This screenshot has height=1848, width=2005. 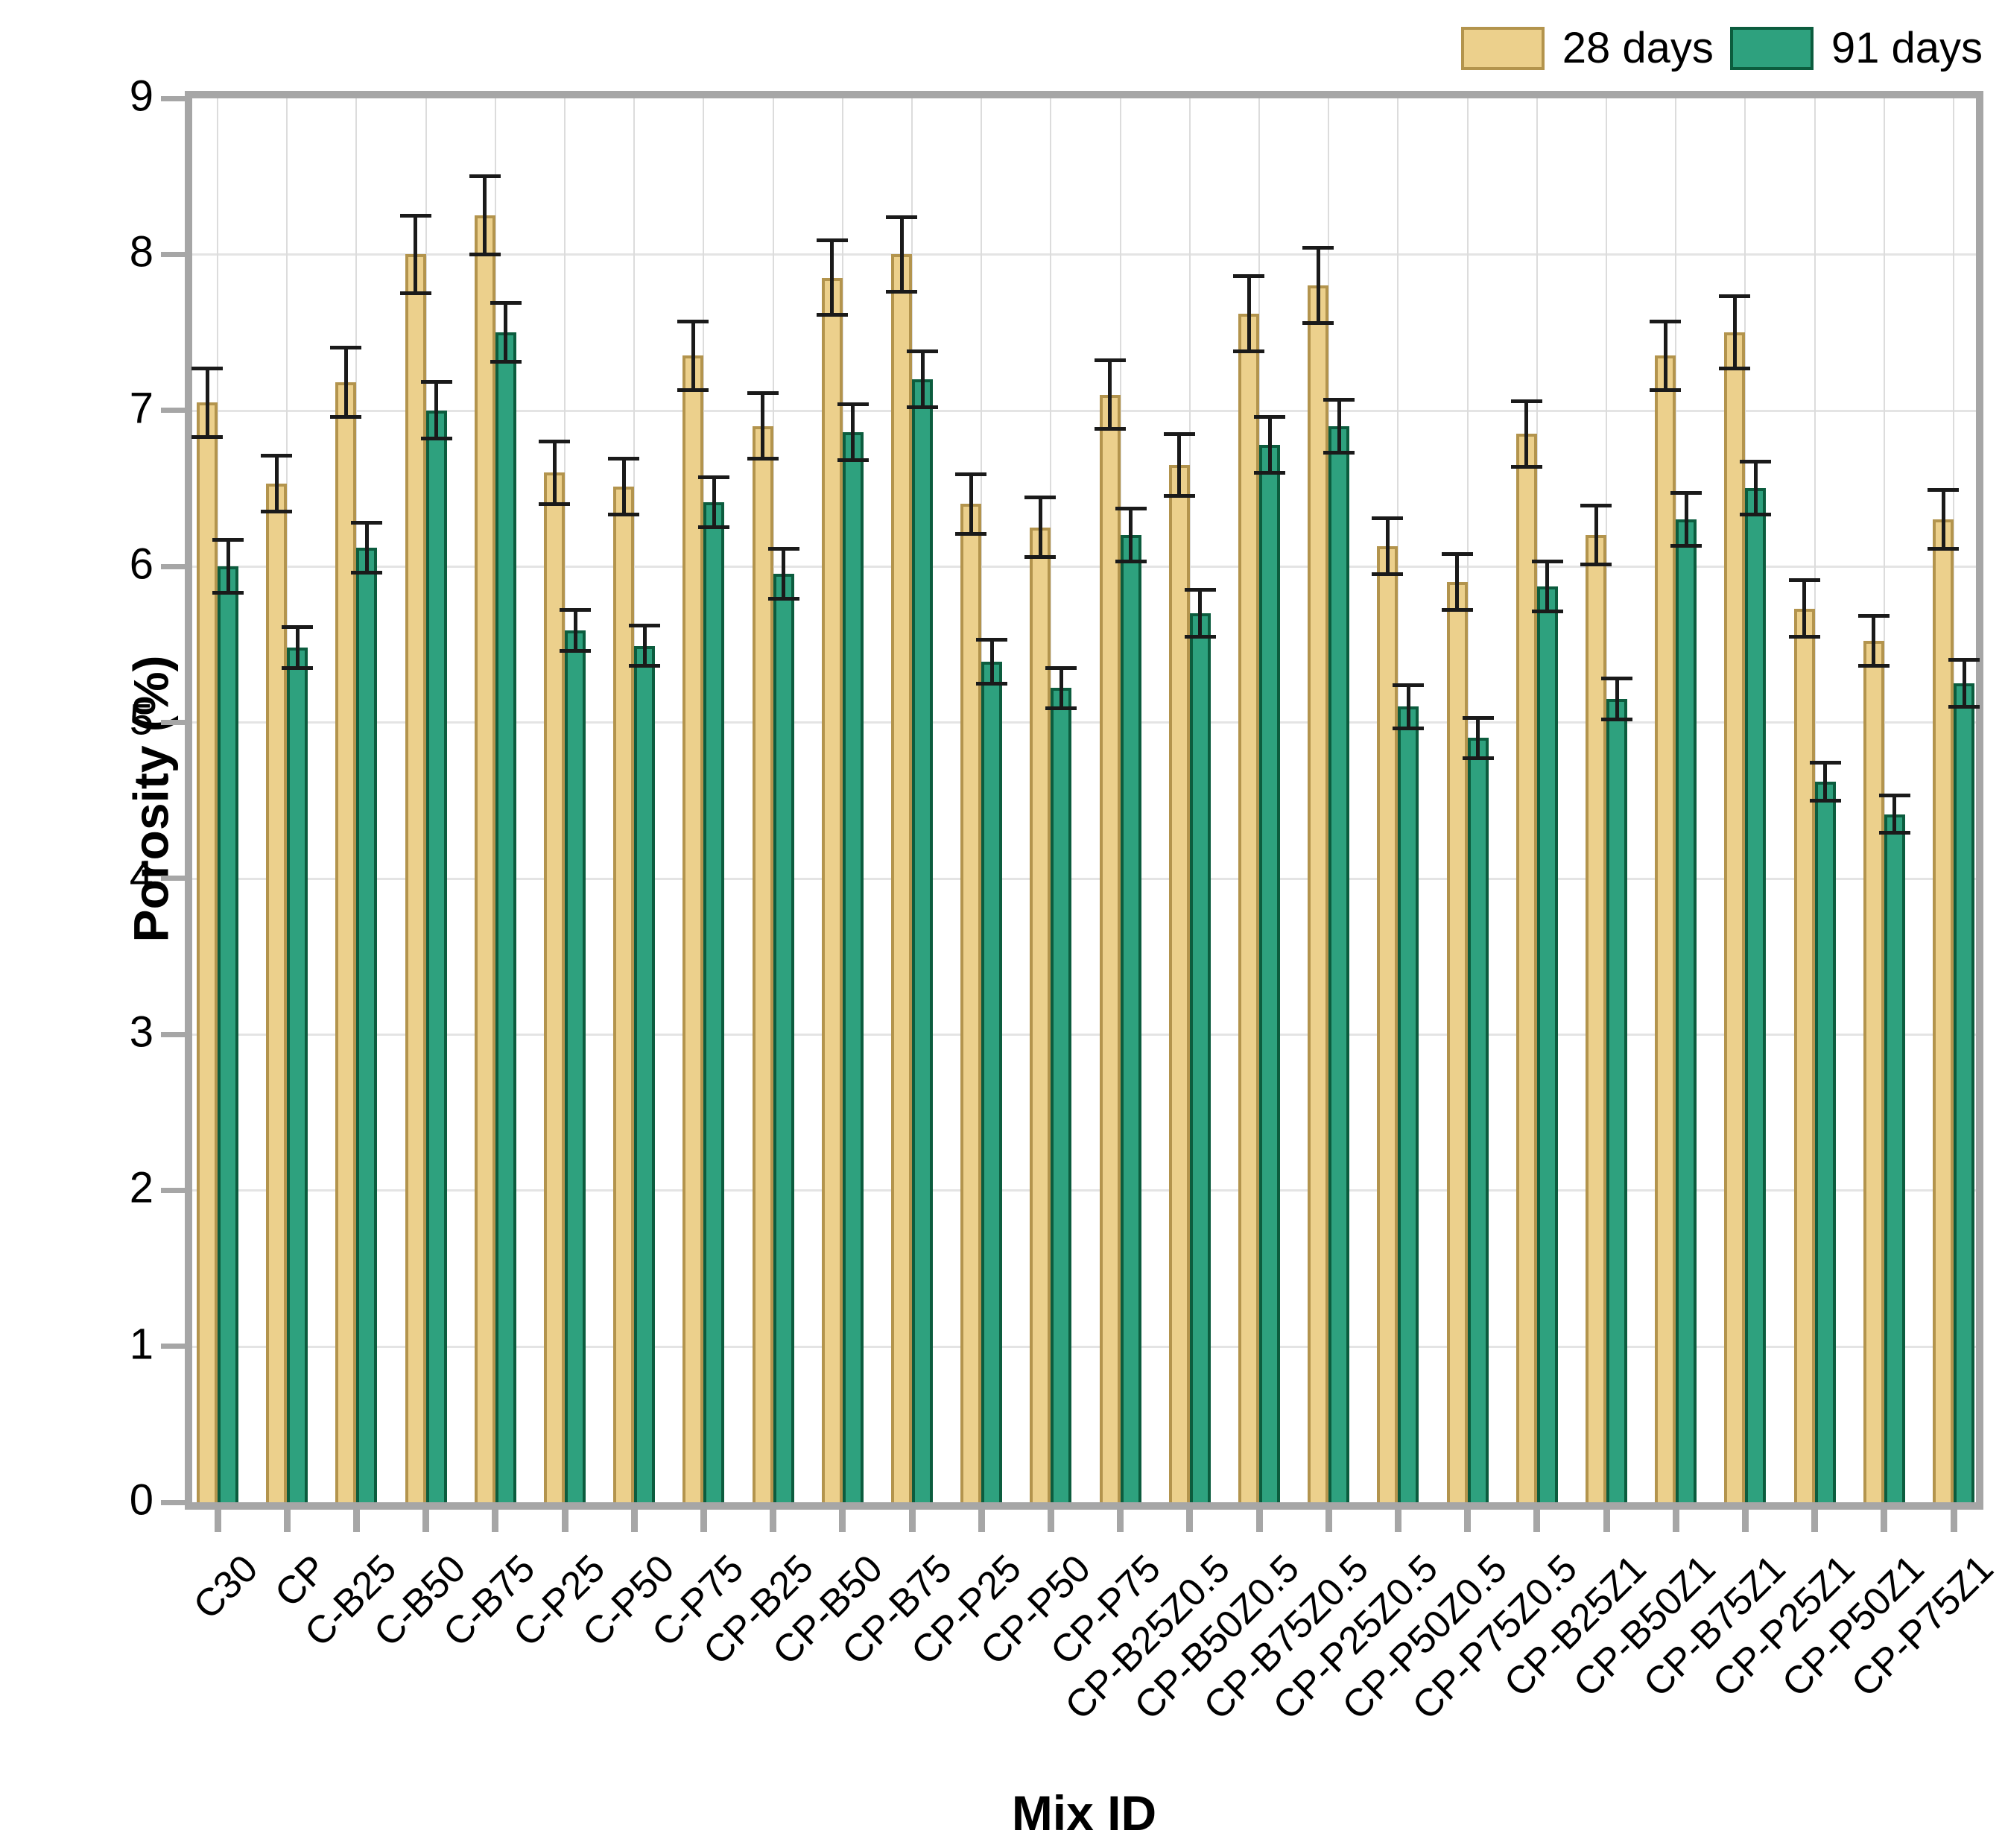 I want to click on bar-91days-CP-P50Z1, so click(x=1895, y=1158).